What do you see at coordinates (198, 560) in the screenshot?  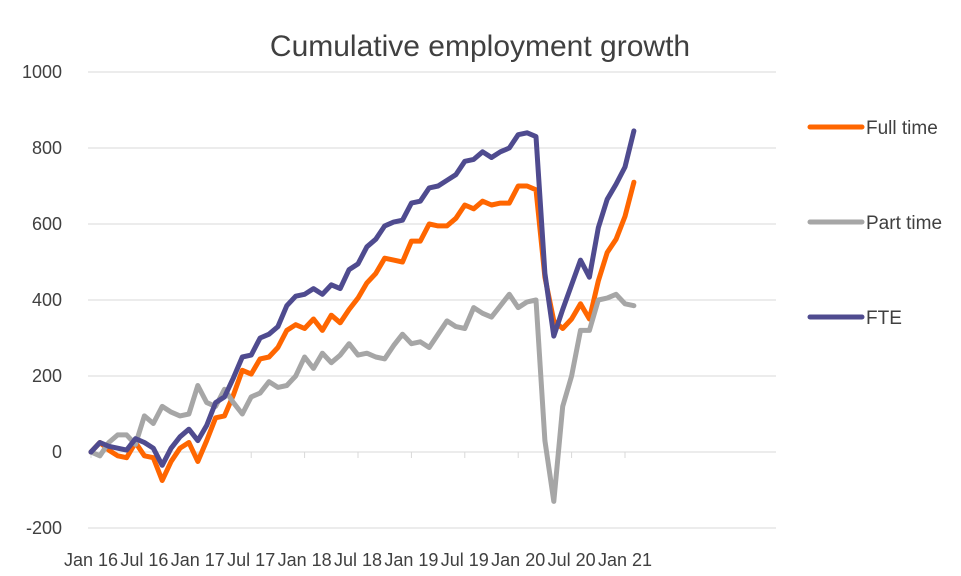 I see `x-tick-label: Jan 17` at bounding box center [198, 560].